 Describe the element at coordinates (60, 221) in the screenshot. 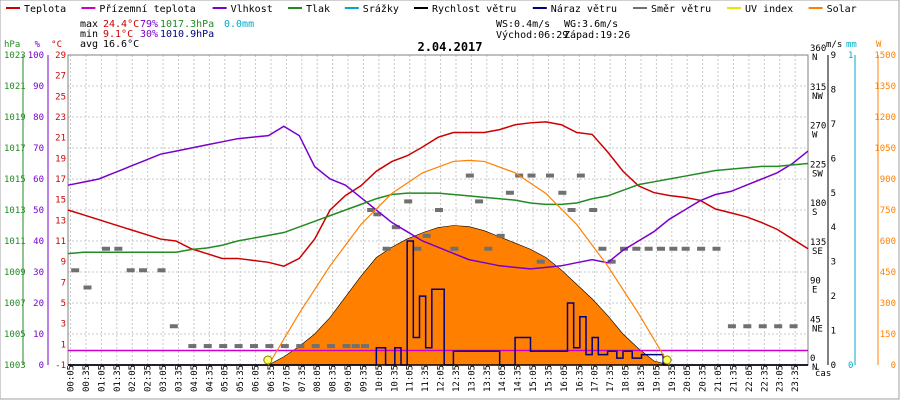

I see `tick-temperature: 13` at that location.